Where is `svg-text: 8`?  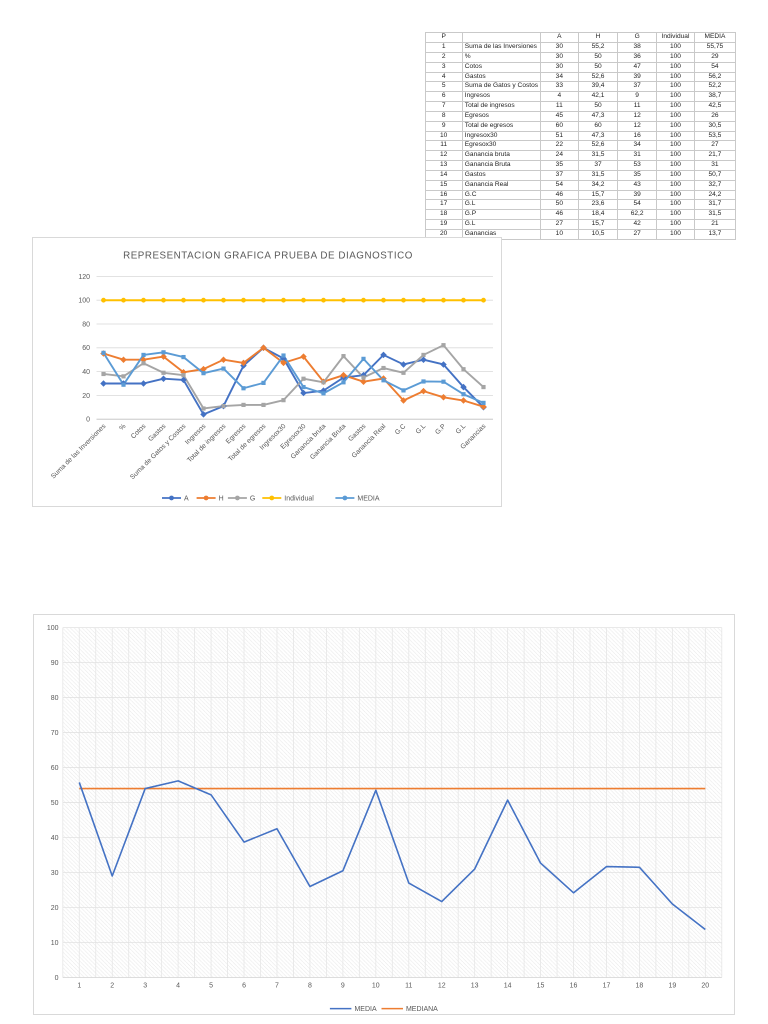
svg-text: 8 is located at coordinates (310, 986).